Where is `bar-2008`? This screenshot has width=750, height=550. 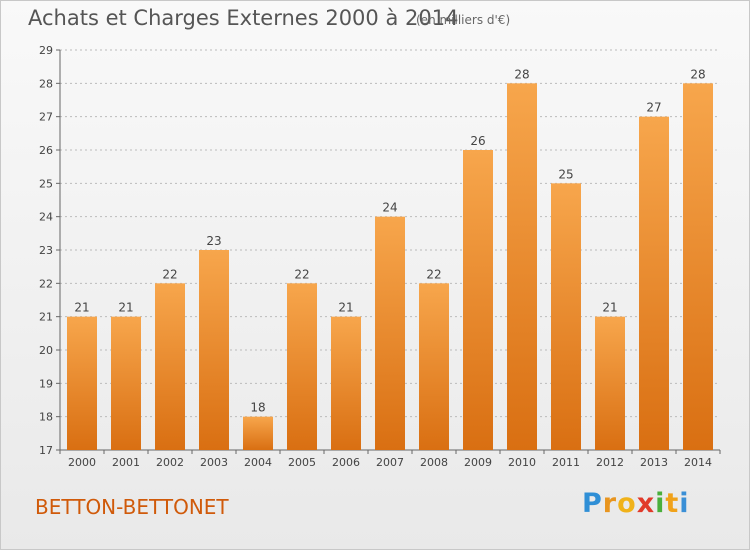
bar-2008 is located at coordinates (434, 366).